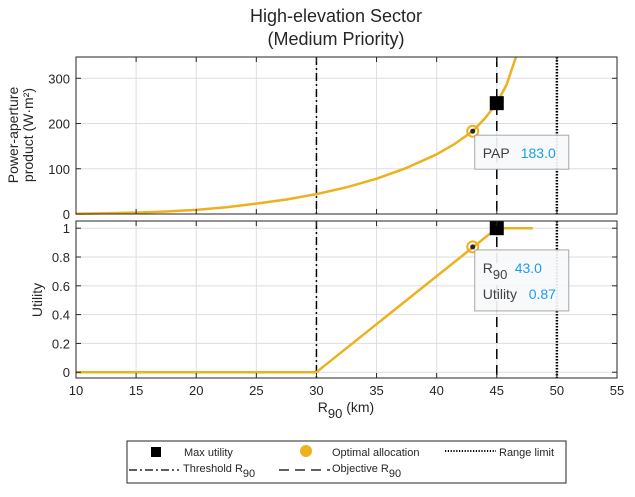 The image size is (635, 497). Describe the element at coordinates (538, 153) in the screenshot. I see `datatip-value: 183.0` at that location.